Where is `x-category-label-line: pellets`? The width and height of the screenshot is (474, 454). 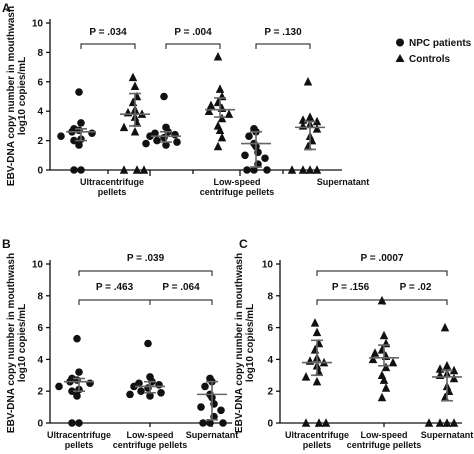 x-category-label-line: pellets is located at coordinates (317, 445).